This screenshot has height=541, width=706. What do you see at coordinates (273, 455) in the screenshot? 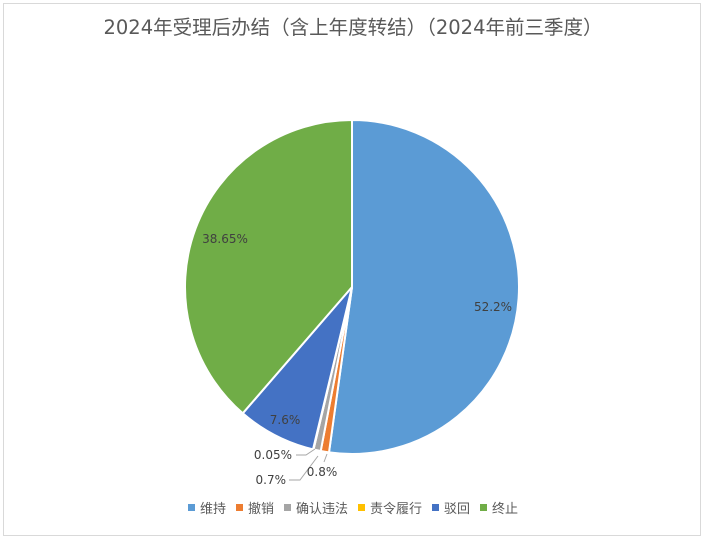
I see `data-label-3: 0.05%` at bounding box center [273, 455].